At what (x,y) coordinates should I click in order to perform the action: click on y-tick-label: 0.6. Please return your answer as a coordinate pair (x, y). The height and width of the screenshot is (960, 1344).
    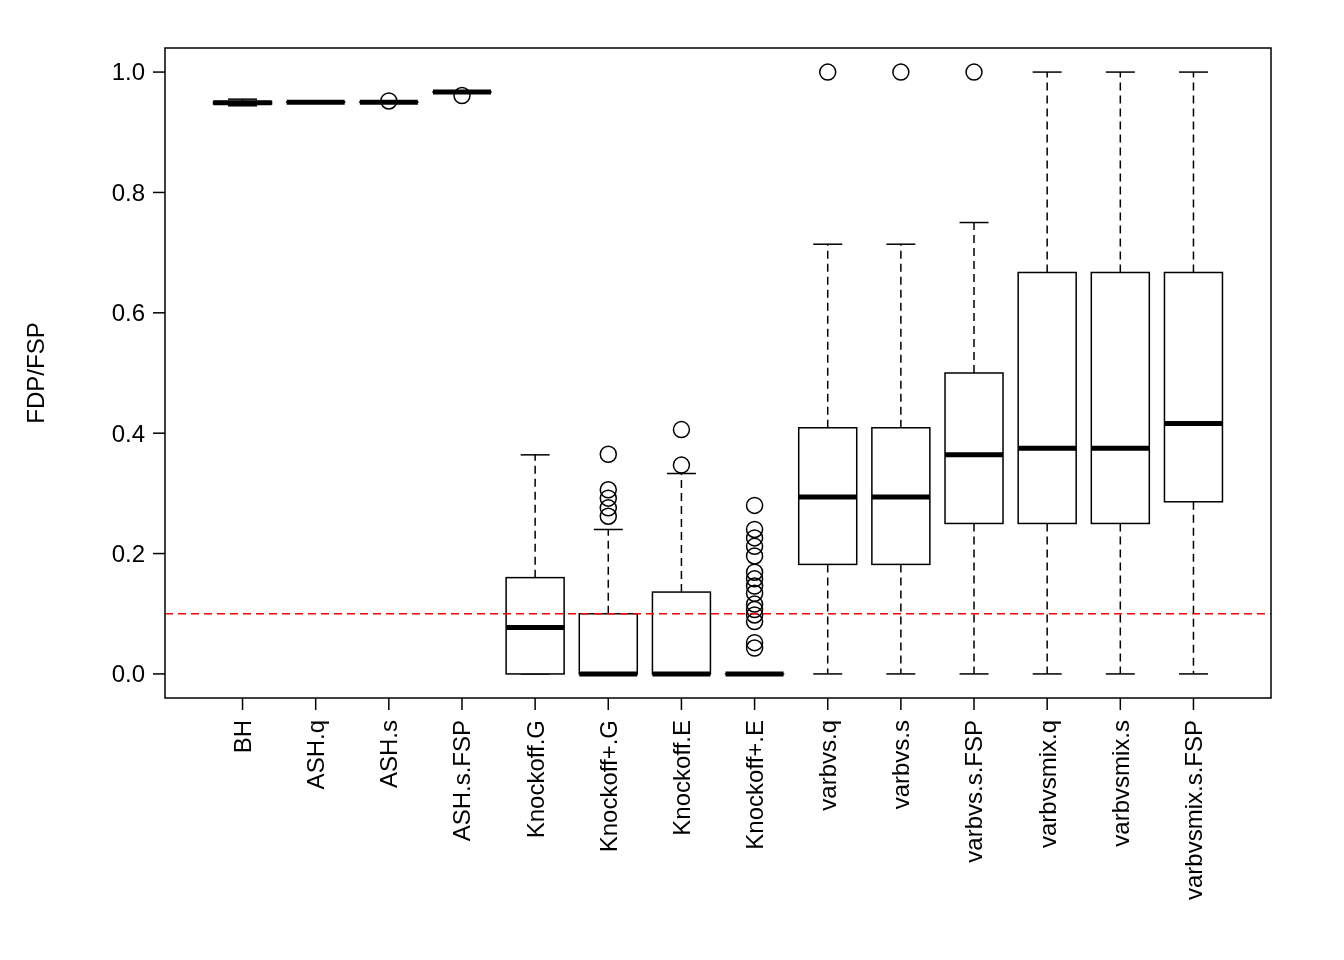
    Looking at the image, I should click on (128, 313).